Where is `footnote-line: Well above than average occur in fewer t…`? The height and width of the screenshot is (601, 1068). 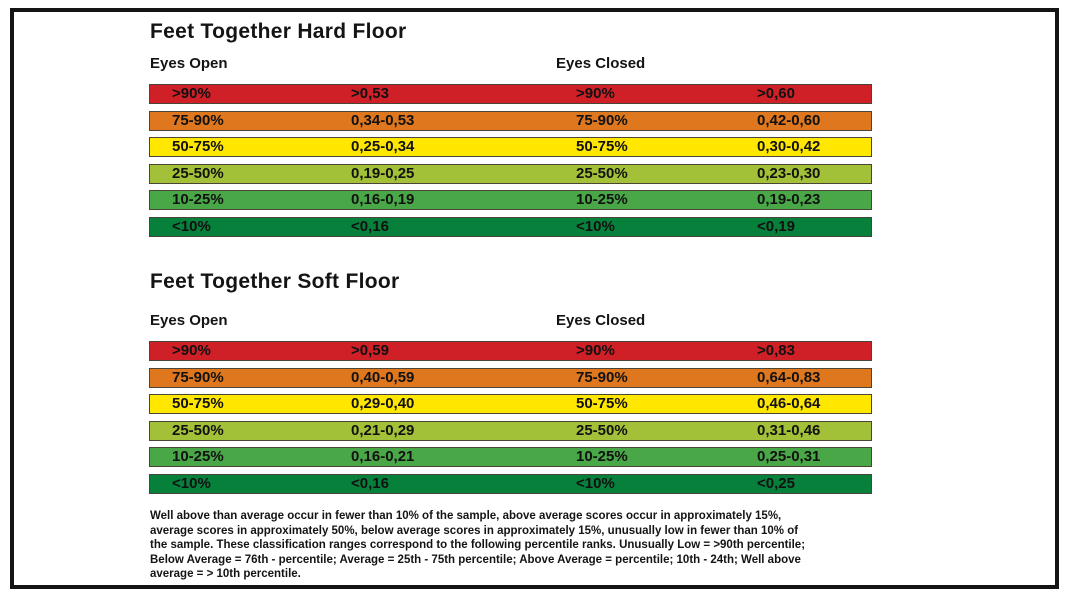 footnote-line: Well above than average occur in fewer t… is located at coordinates (466, 516).